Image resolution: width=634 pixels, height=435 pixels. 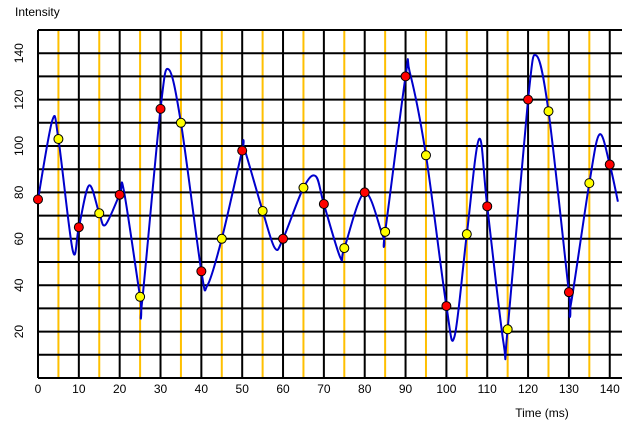 I want to click on x-tick-label: 130, so click(x=569, y=389).